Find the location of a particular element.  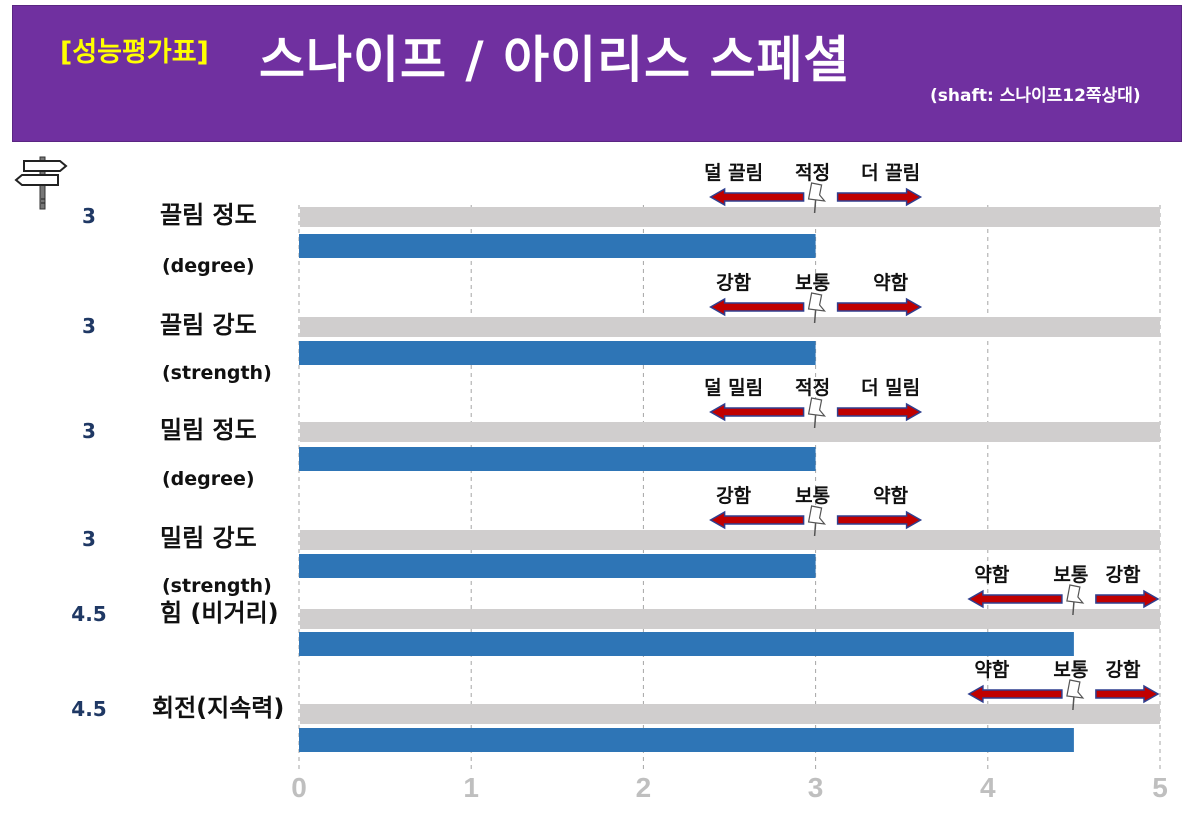

row-label: 밀림 정도 is located at coordinates (208, 430).